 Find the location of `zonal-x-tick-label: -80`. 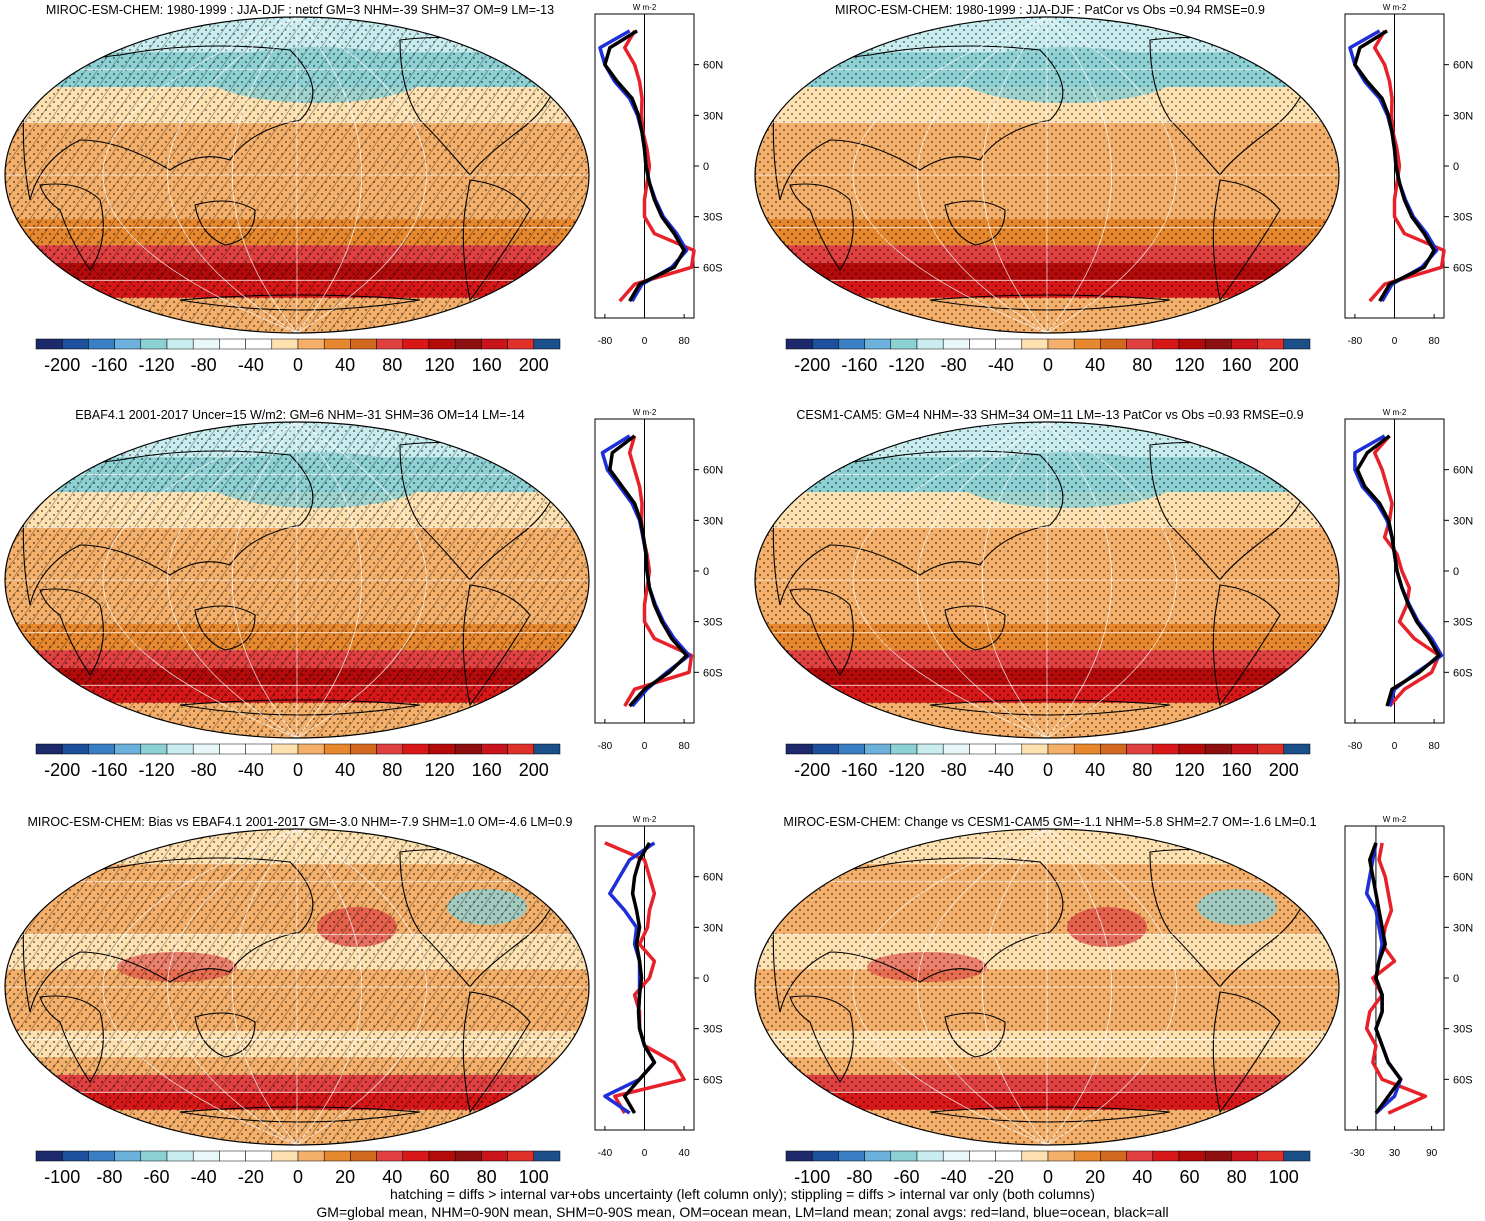

zonal-x-tick-label: -80 is located at coordinates (1355, 341).